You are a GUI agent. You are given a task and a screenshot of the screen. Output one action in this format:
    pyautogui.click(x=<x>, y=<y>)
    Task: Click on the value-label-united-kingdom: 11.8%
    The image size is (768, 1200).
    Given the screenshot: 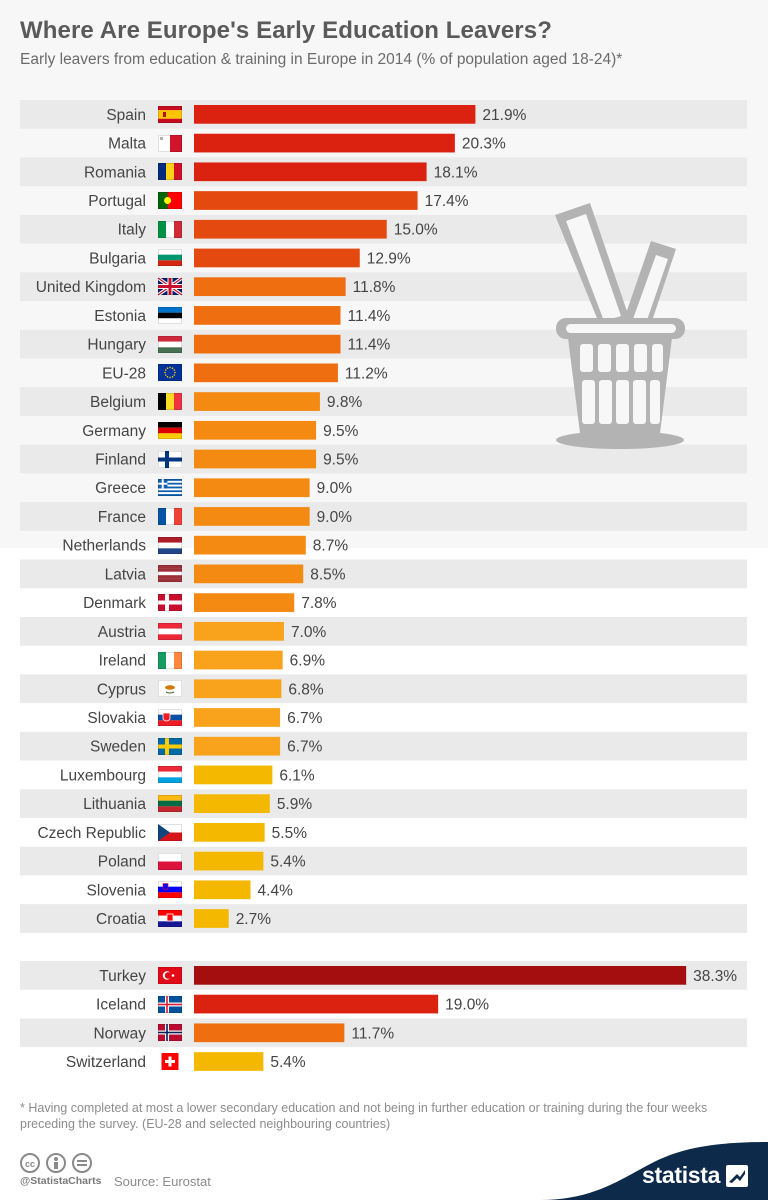 What is the action you would take?
    pyautogui.click(x=374, y=287)
    